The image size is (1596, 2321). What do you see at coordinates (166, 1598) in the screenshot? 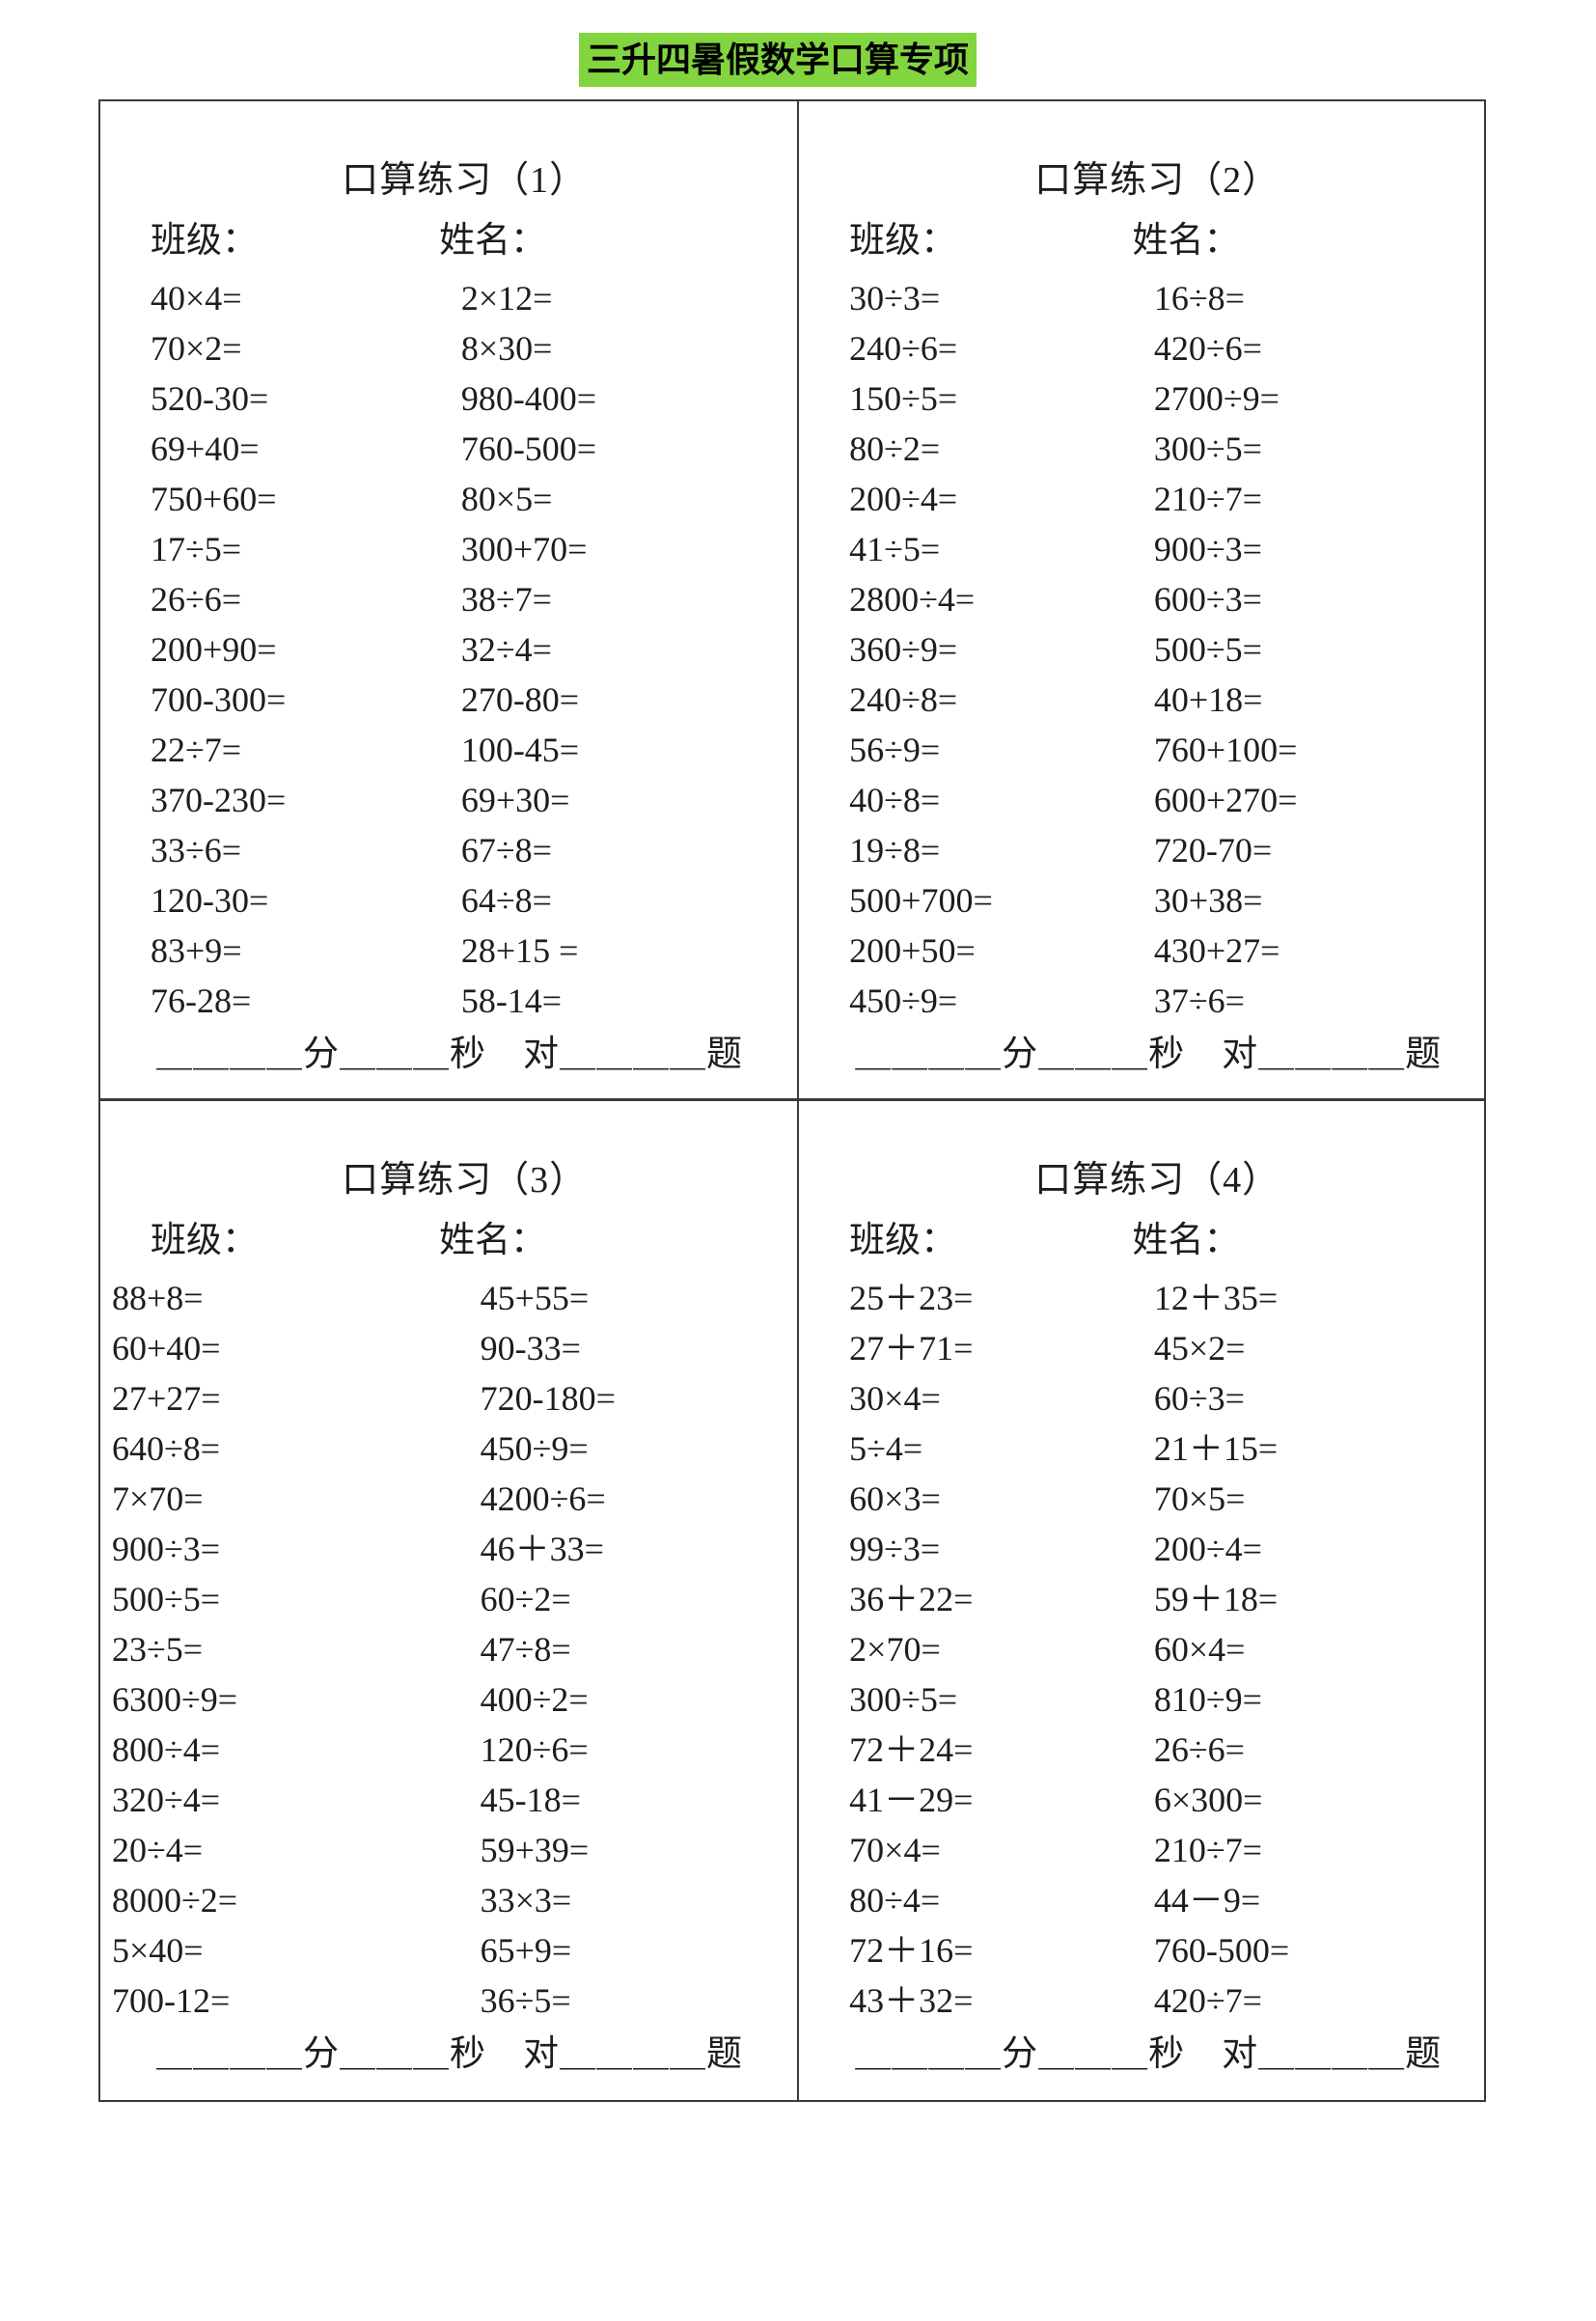
I see `problem-expression: 500÷5=` at bounding box center [166, 1598].